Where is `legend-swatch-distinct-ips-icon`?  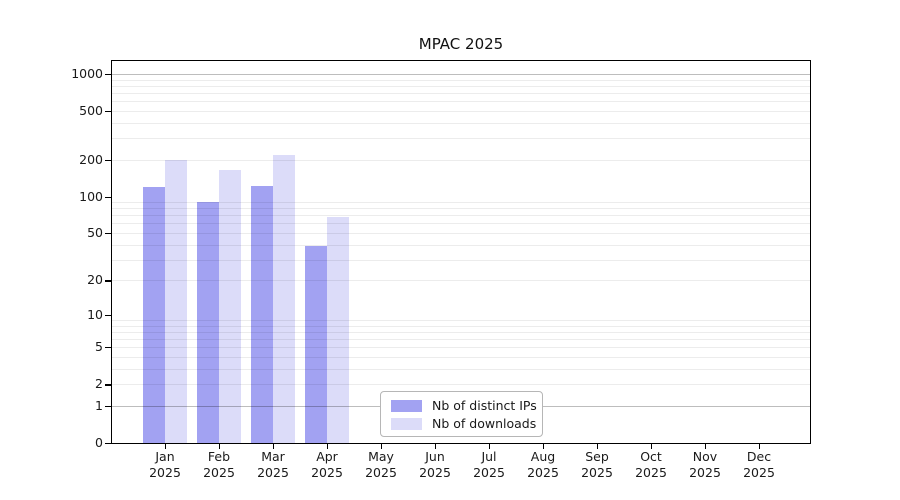
legend-swatch-distinct-ips-icon is located at coordinates (406, 406).